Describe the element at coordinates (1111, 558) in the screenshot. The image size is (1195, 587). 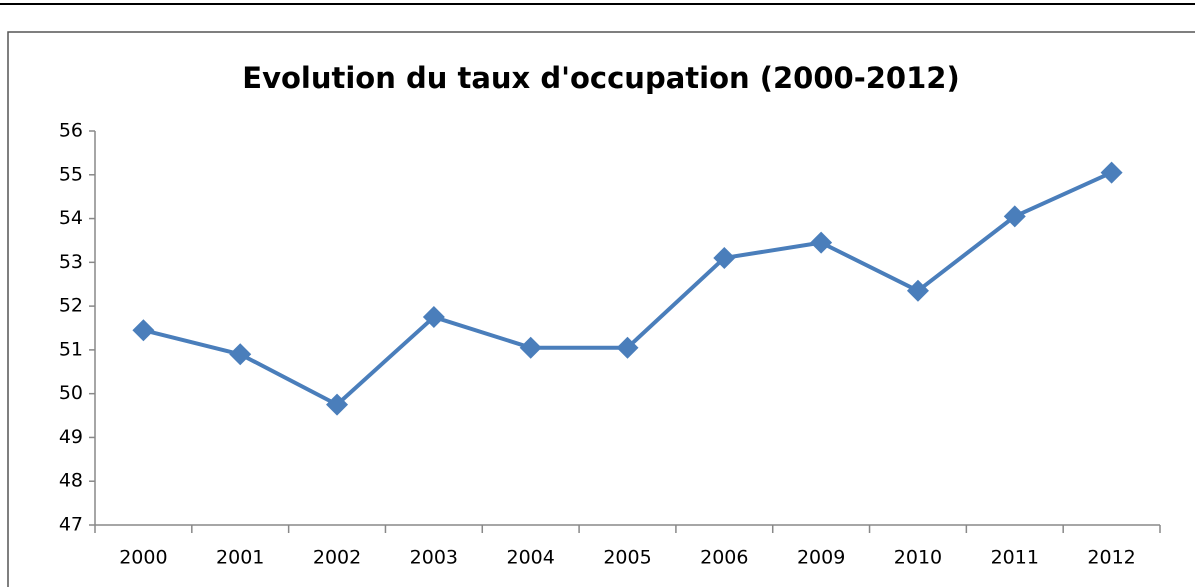
I see `x-tick-label: 2012` at that location.